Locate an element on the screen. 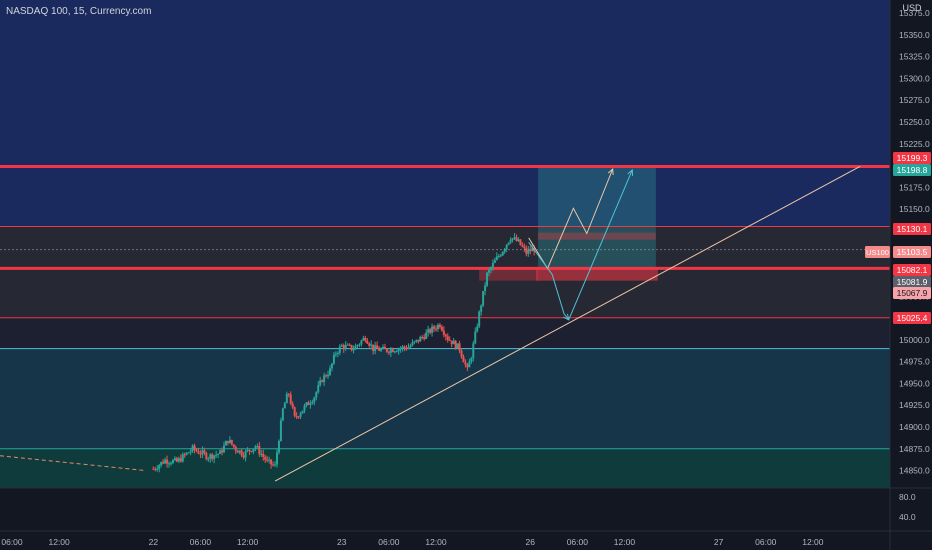  y-tick-label: 15275.0 is located at coordinates (914, 100).